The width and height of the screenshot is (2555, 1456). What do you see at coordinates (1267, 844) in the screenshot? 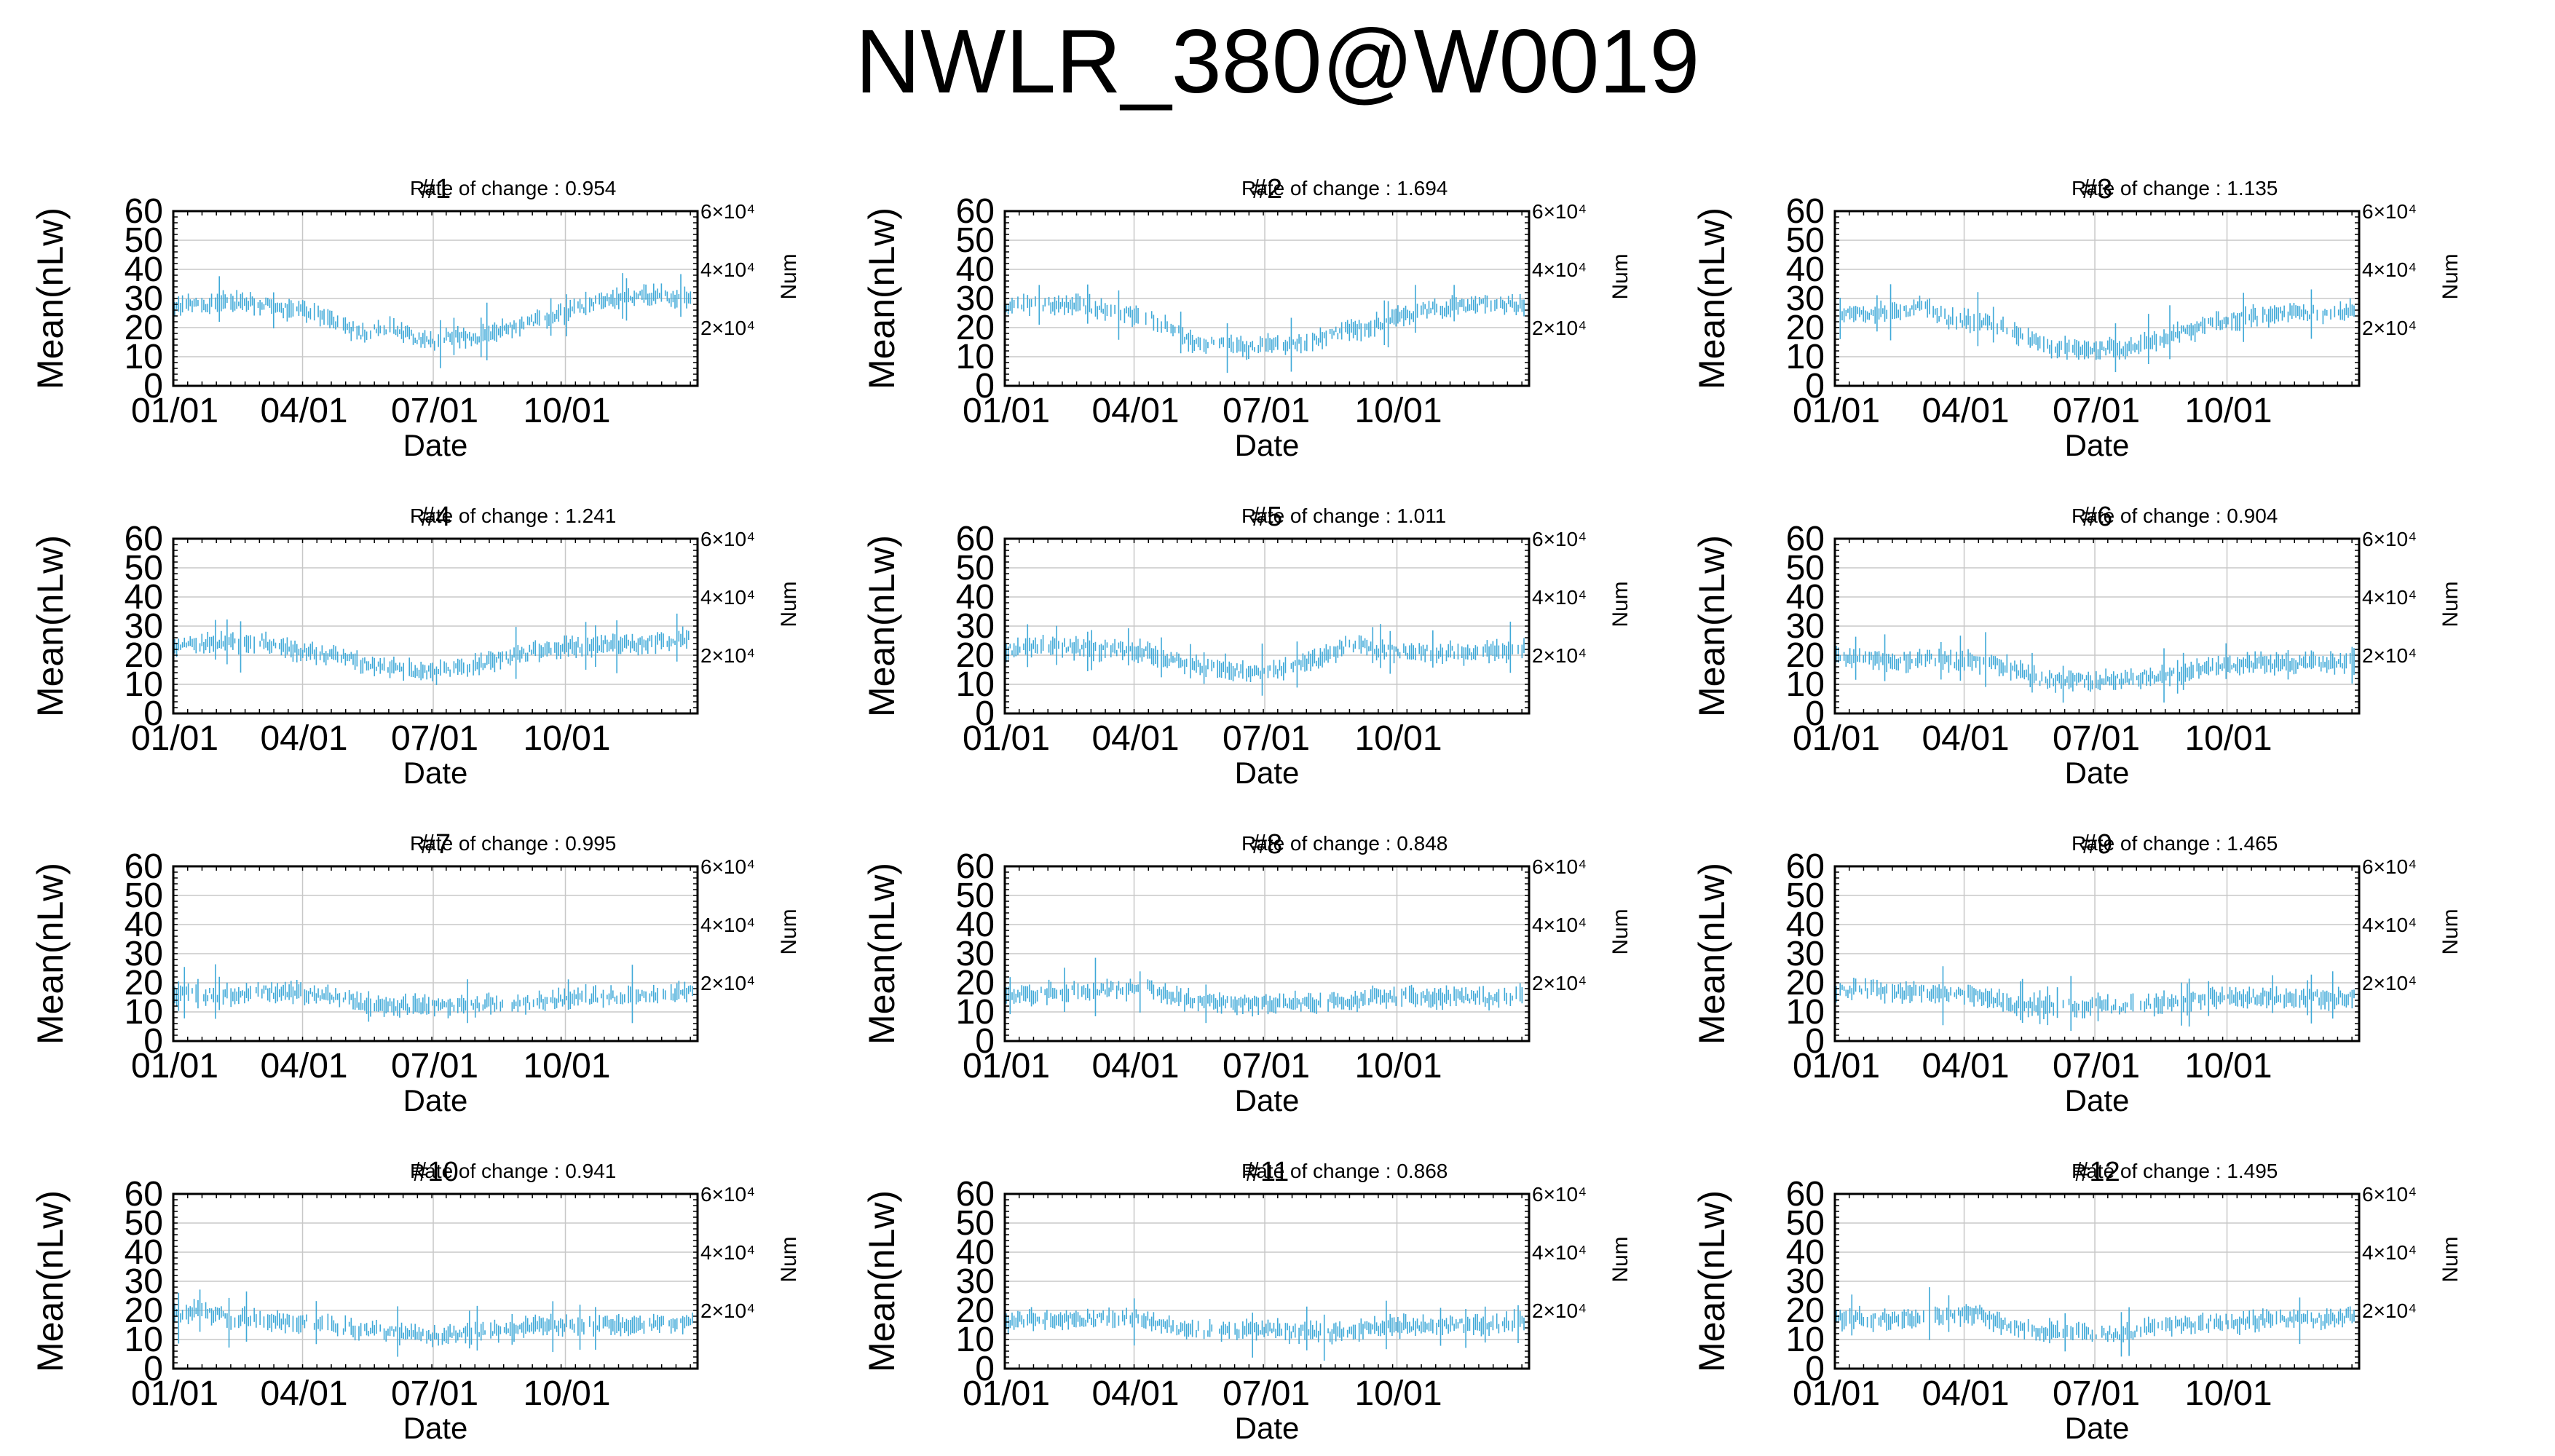
I see `panel-title: #8` at bounding box center [1267, 844].